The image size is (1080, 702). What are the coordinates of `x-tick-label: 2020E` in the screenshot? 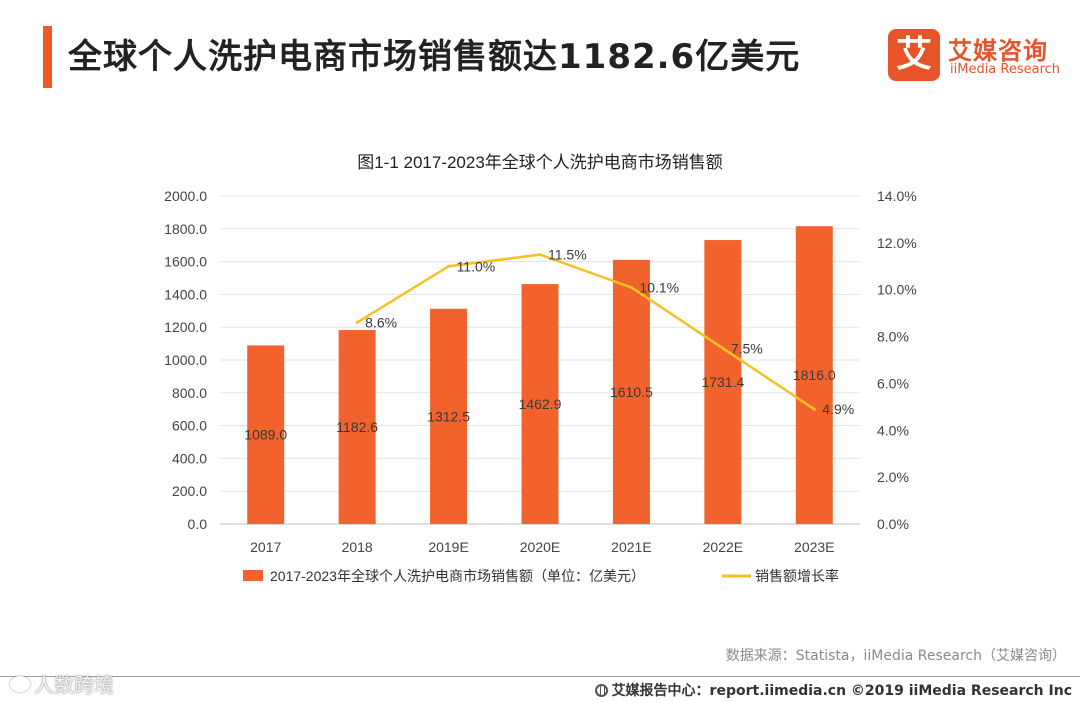 It's located at (540, 547).